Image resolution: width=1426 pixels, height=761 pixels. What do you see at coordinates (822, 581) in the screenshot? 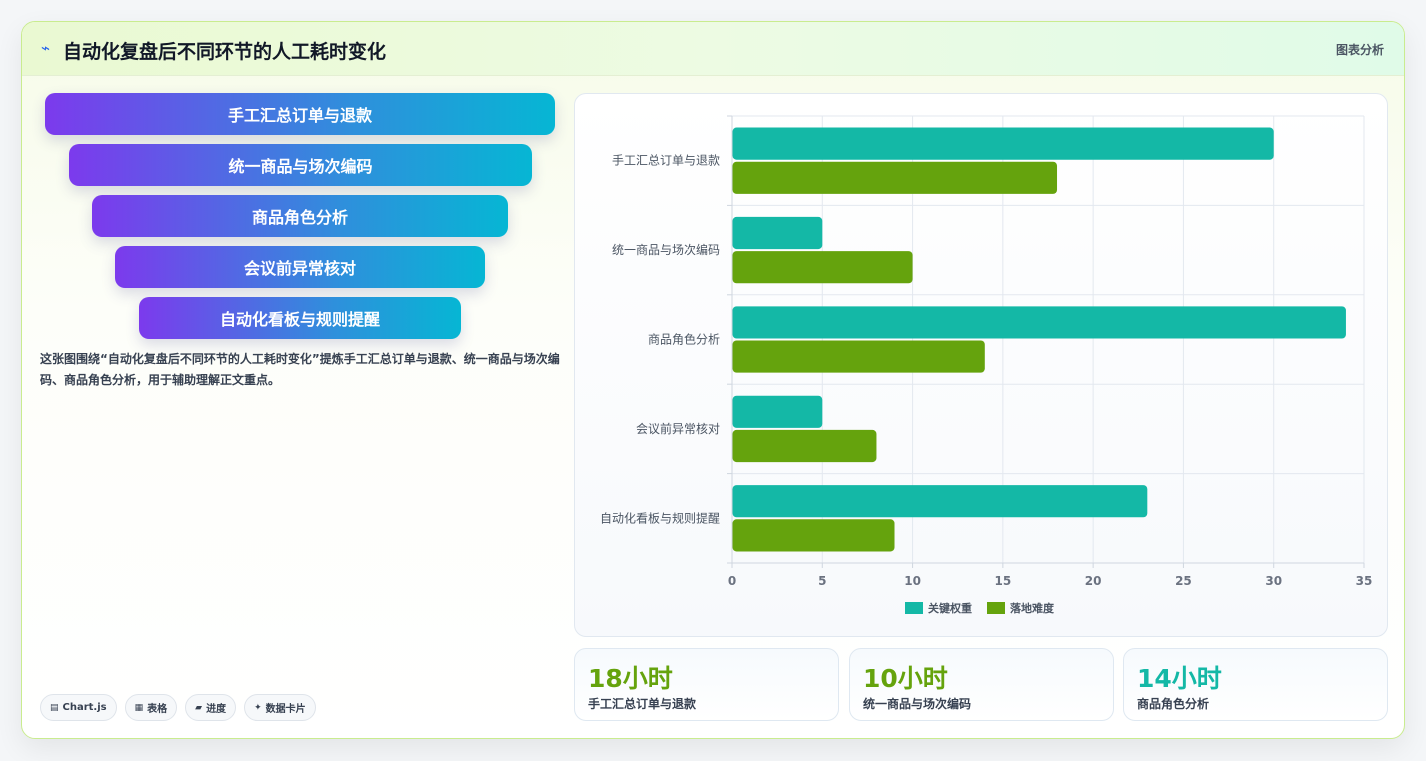
I see `x-tick-label: 5` at bounding box center [822, 581].